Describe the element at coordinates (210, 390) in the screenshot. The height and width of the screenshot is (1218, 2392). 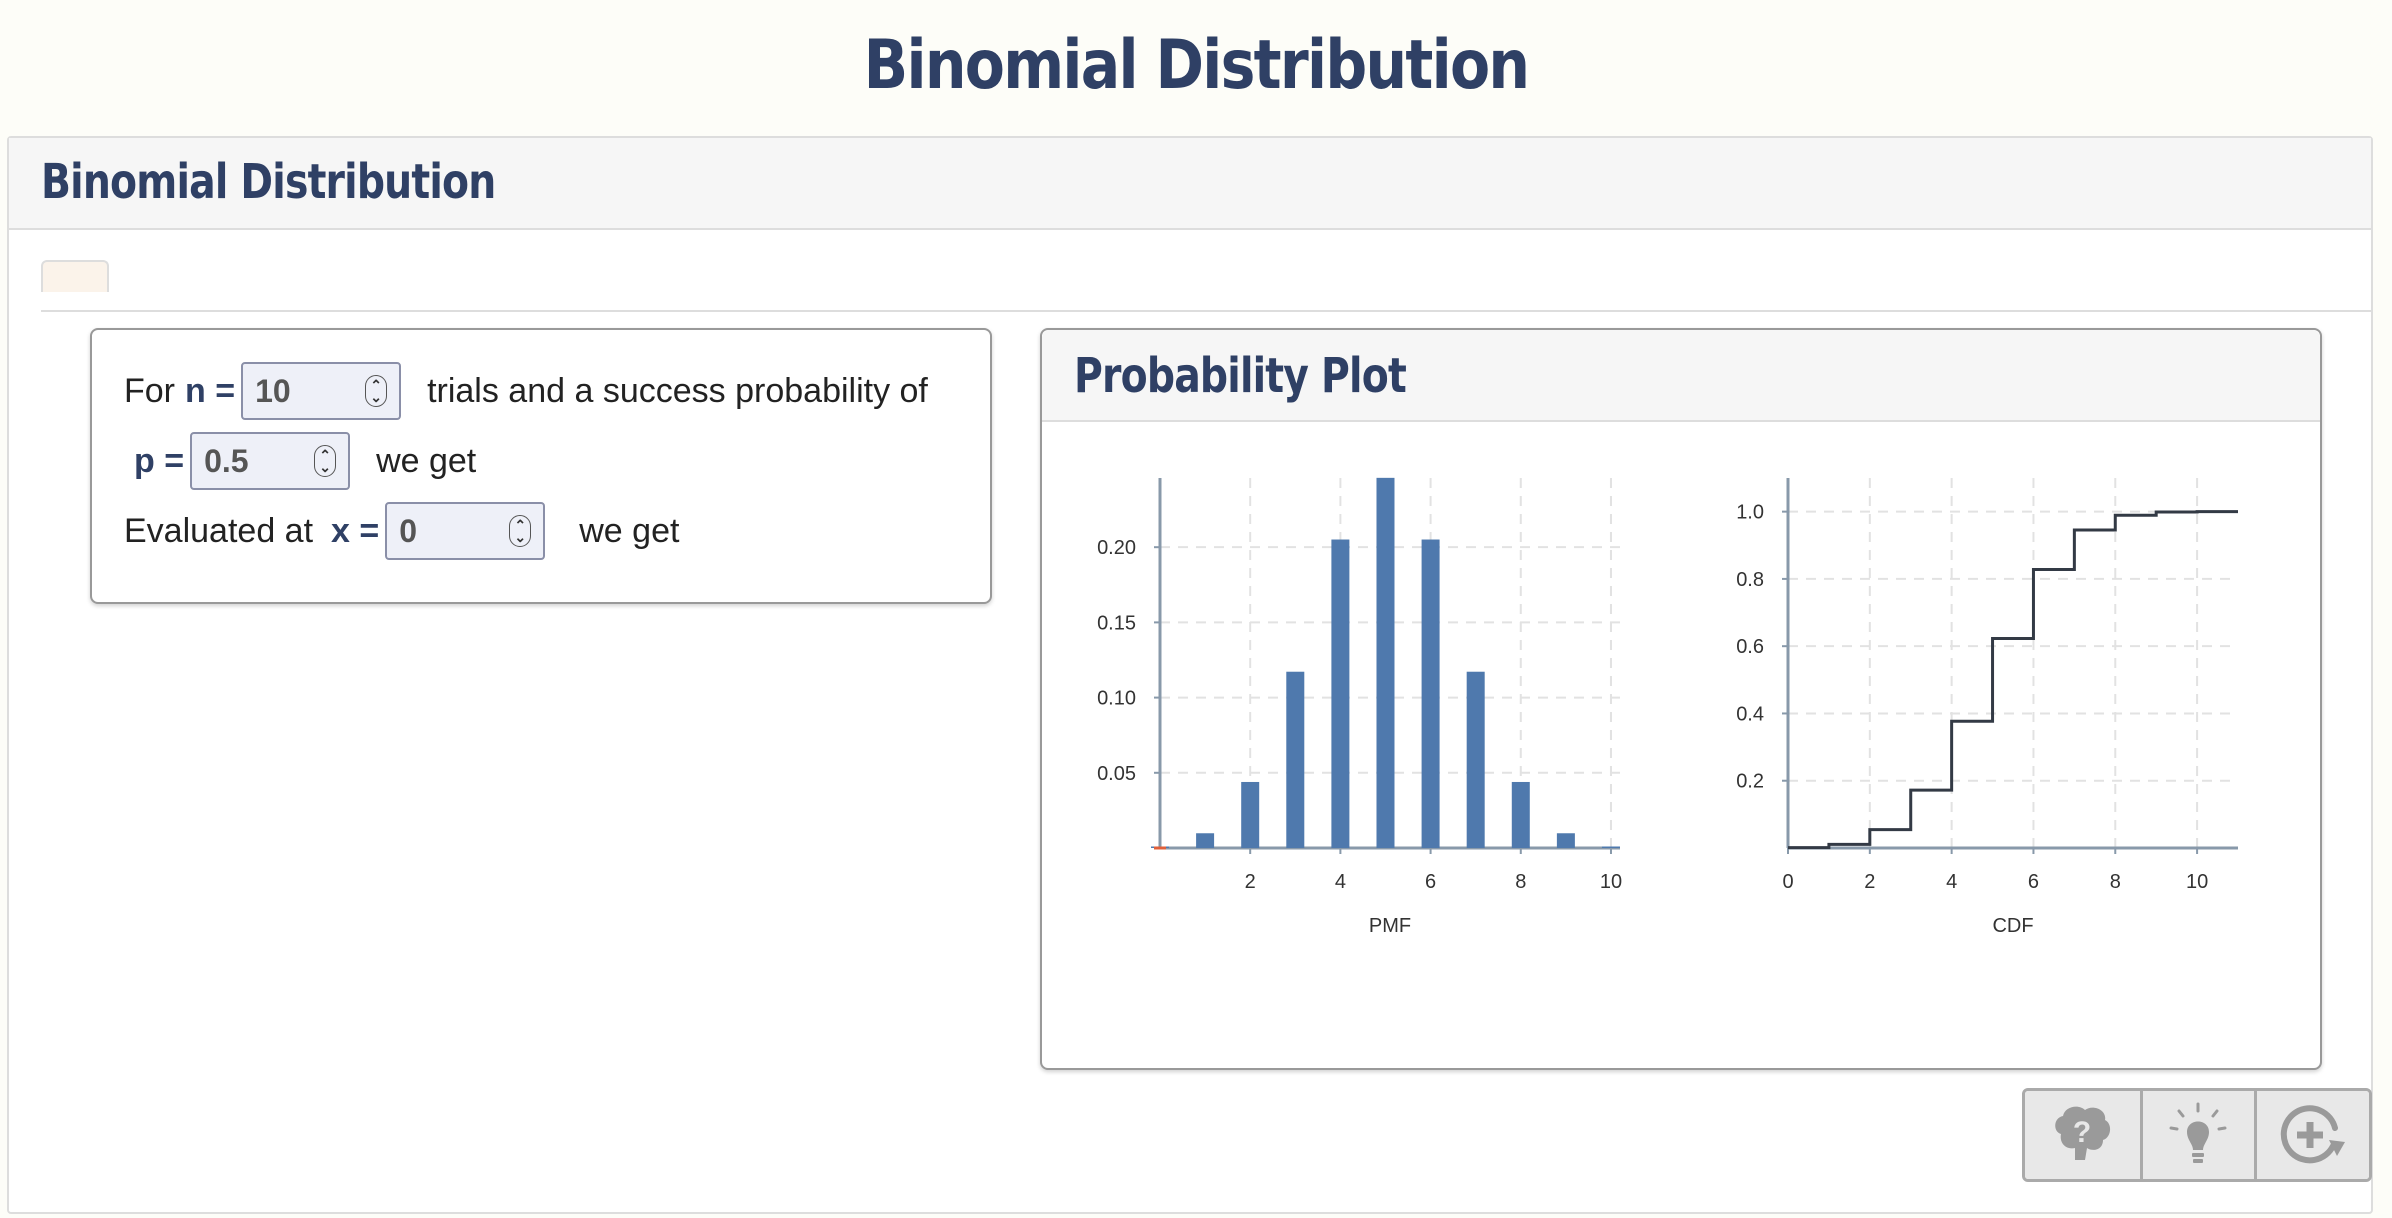
I see `n-label: n =` at that location.